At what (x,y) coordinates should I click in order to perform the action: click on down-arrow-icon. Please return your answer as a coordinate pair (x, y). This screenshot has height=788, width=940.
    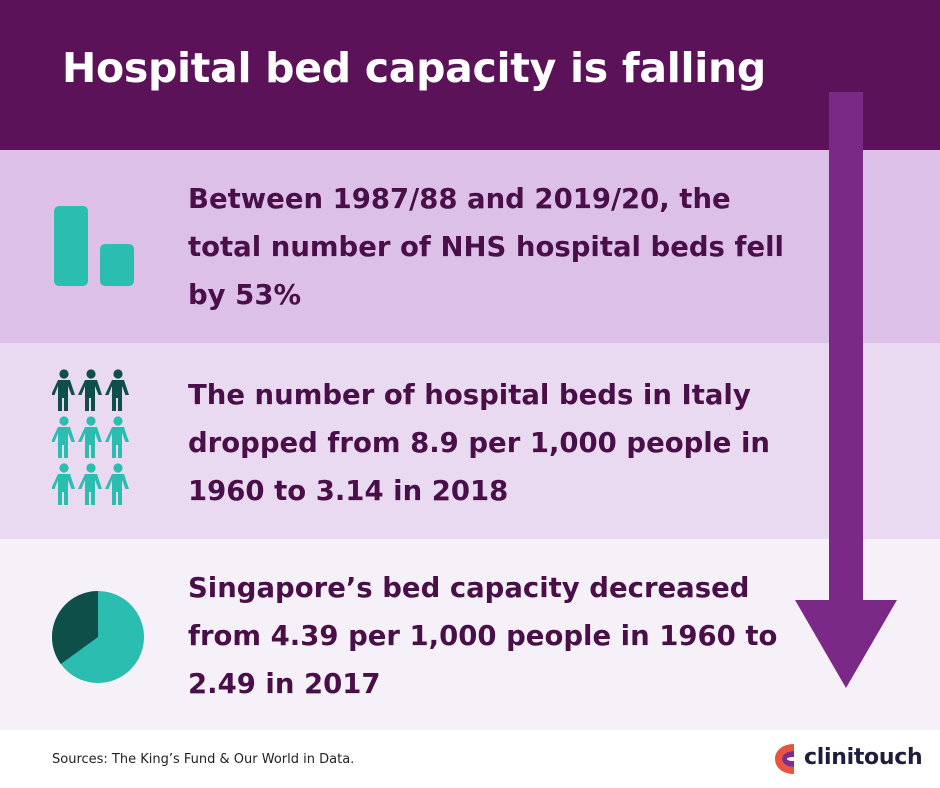
    Looking at the image, I should click on (846, 390).